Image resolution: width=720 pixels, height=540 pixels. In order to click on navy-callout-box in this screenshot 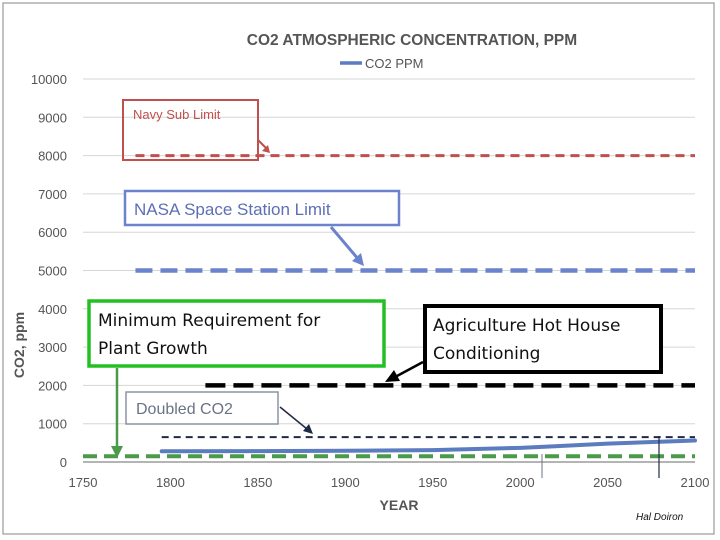, I will do `click(190, 130)`.